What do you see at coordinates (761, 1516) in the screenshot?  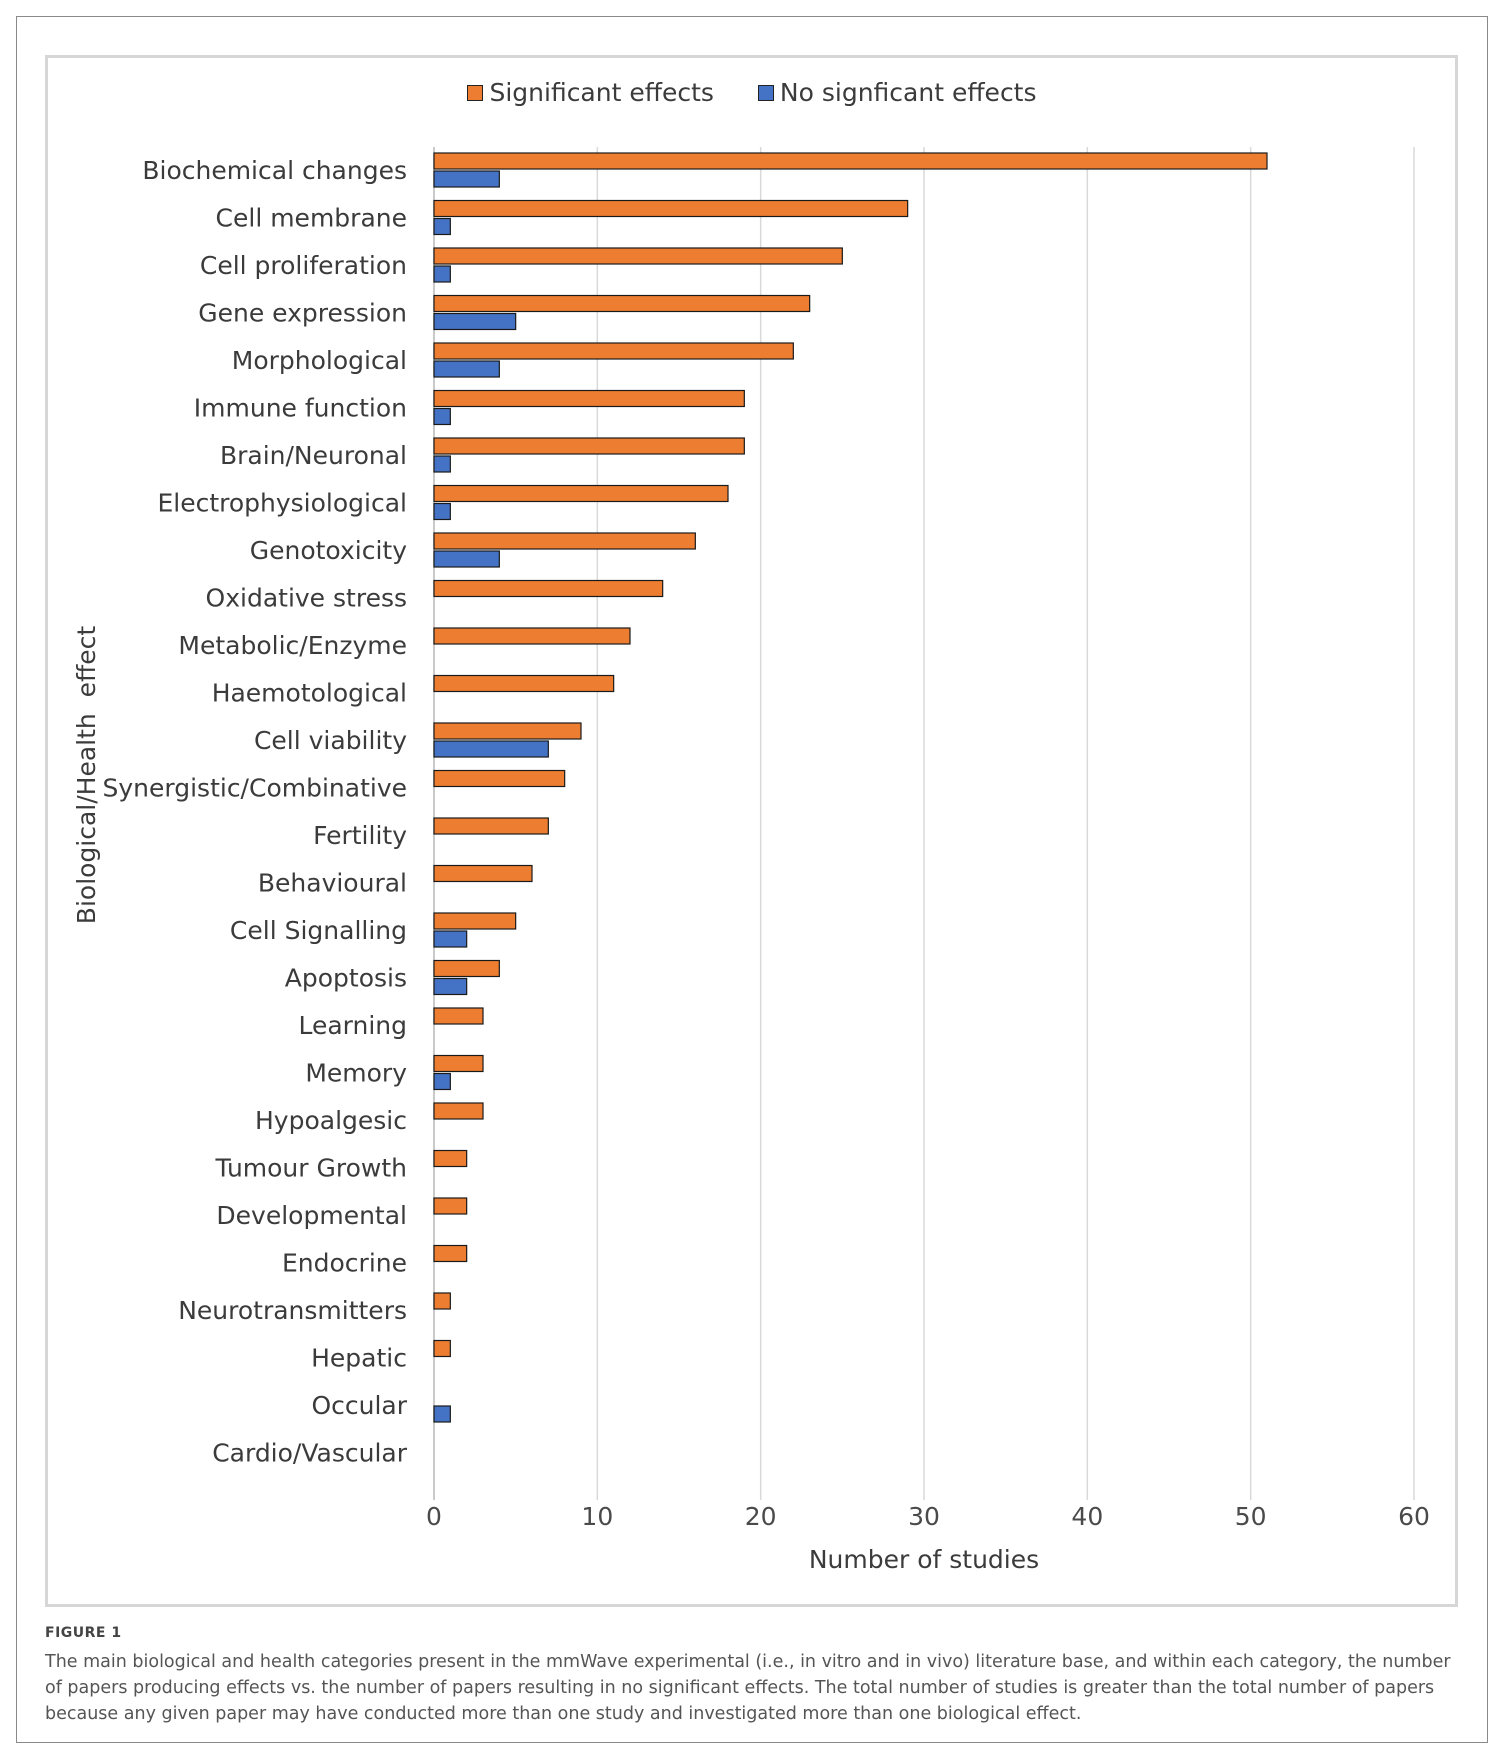 I see `x-tick-label: 20` at bounding box center [761, 1516].